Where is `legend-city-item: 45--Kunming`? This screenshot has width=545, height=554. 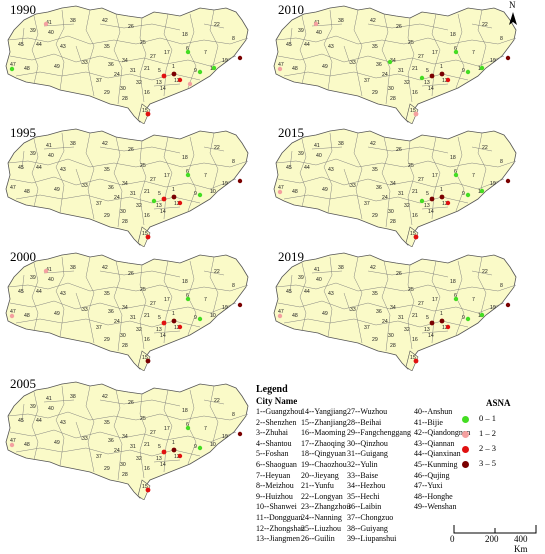 legend-city-item: 45--Kunming is located at coordinates (436, 464).